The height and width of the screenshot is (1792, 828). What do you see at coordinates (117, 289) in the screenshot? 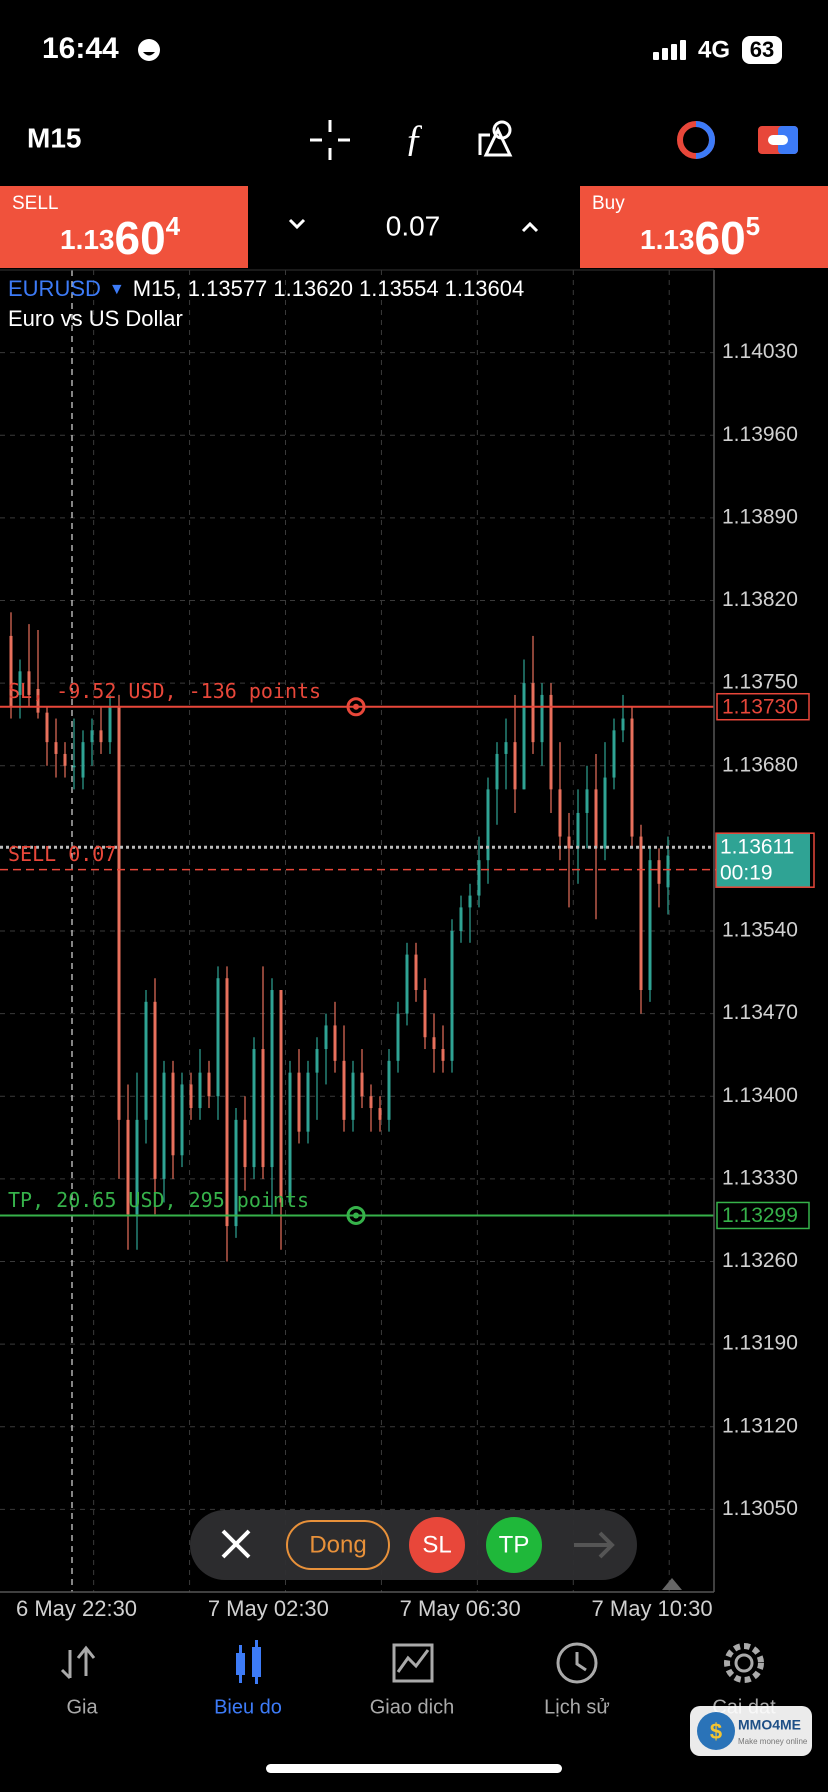
I see `symbol-dropdown: ▼` at bounding box center [117, 289].